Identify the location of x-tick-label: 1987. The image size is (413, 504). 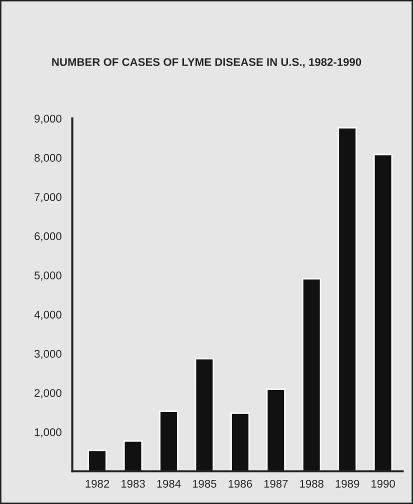
(276, 484).